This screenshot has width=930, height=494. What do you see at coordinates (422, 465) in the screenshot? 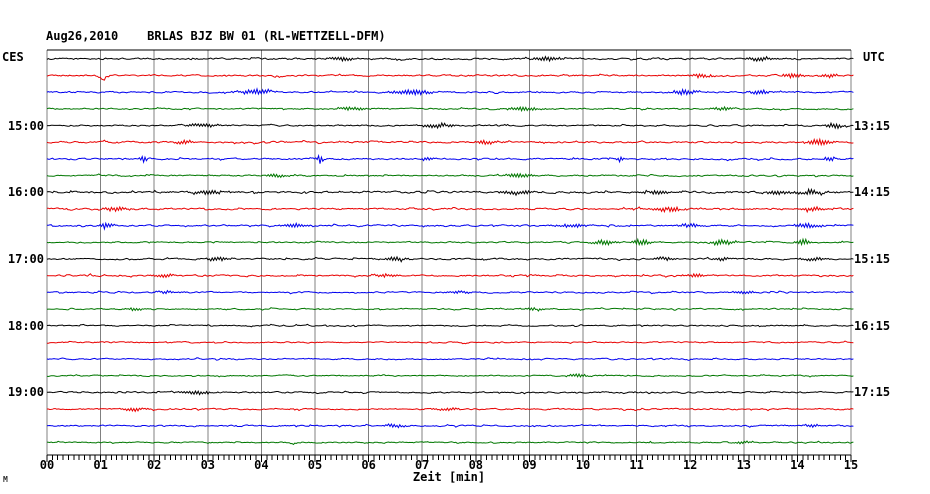
I see `x-tick-label: 07` at bounding box center [422, 465].